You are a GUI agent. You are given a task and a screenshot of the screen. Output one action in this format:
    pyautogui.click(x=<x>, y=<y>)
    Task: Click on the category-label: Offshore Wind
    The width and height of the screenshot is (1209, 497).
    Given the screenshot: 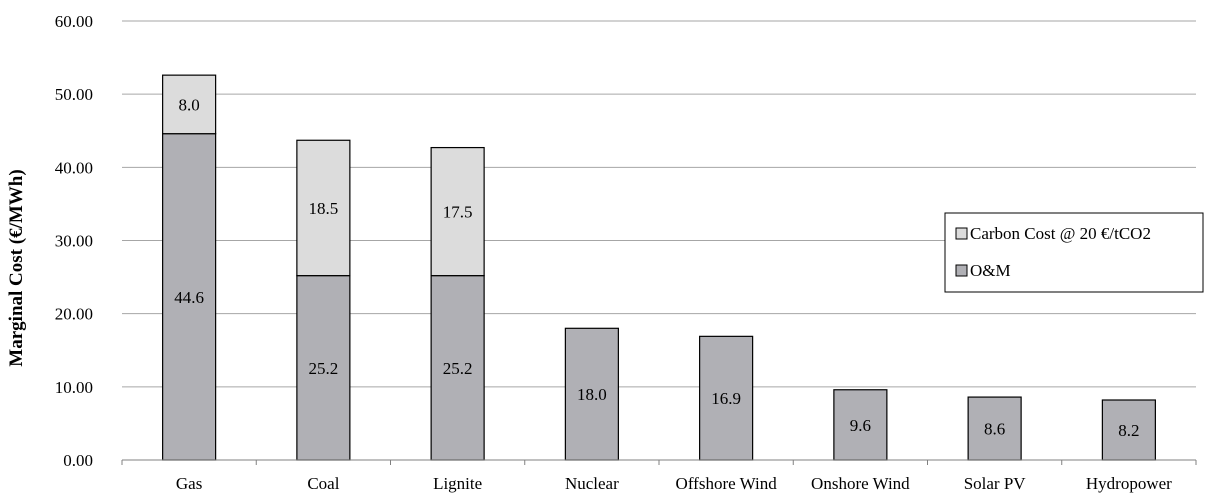 What is the action you would take?
    pyautogui.click(x=727, y=483)
    